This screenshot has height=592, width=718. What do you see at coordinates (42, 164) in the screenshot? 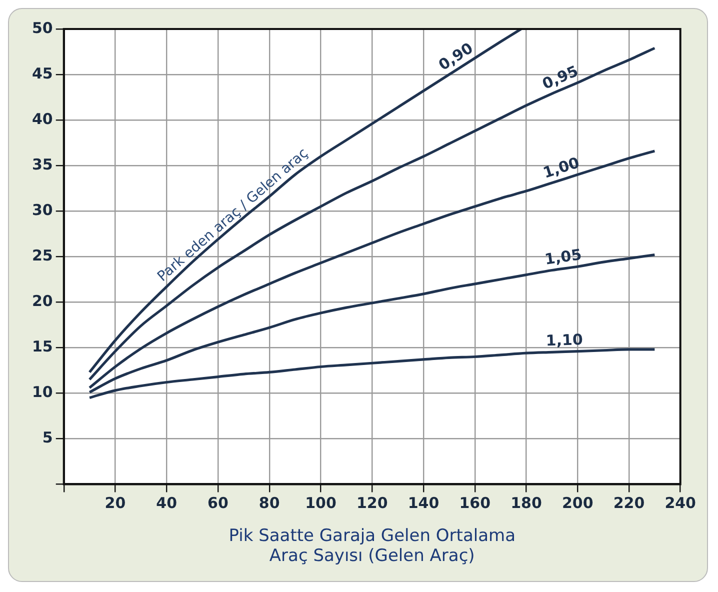
I see `y-tick-label: 35` at bounding box center [42, 164].